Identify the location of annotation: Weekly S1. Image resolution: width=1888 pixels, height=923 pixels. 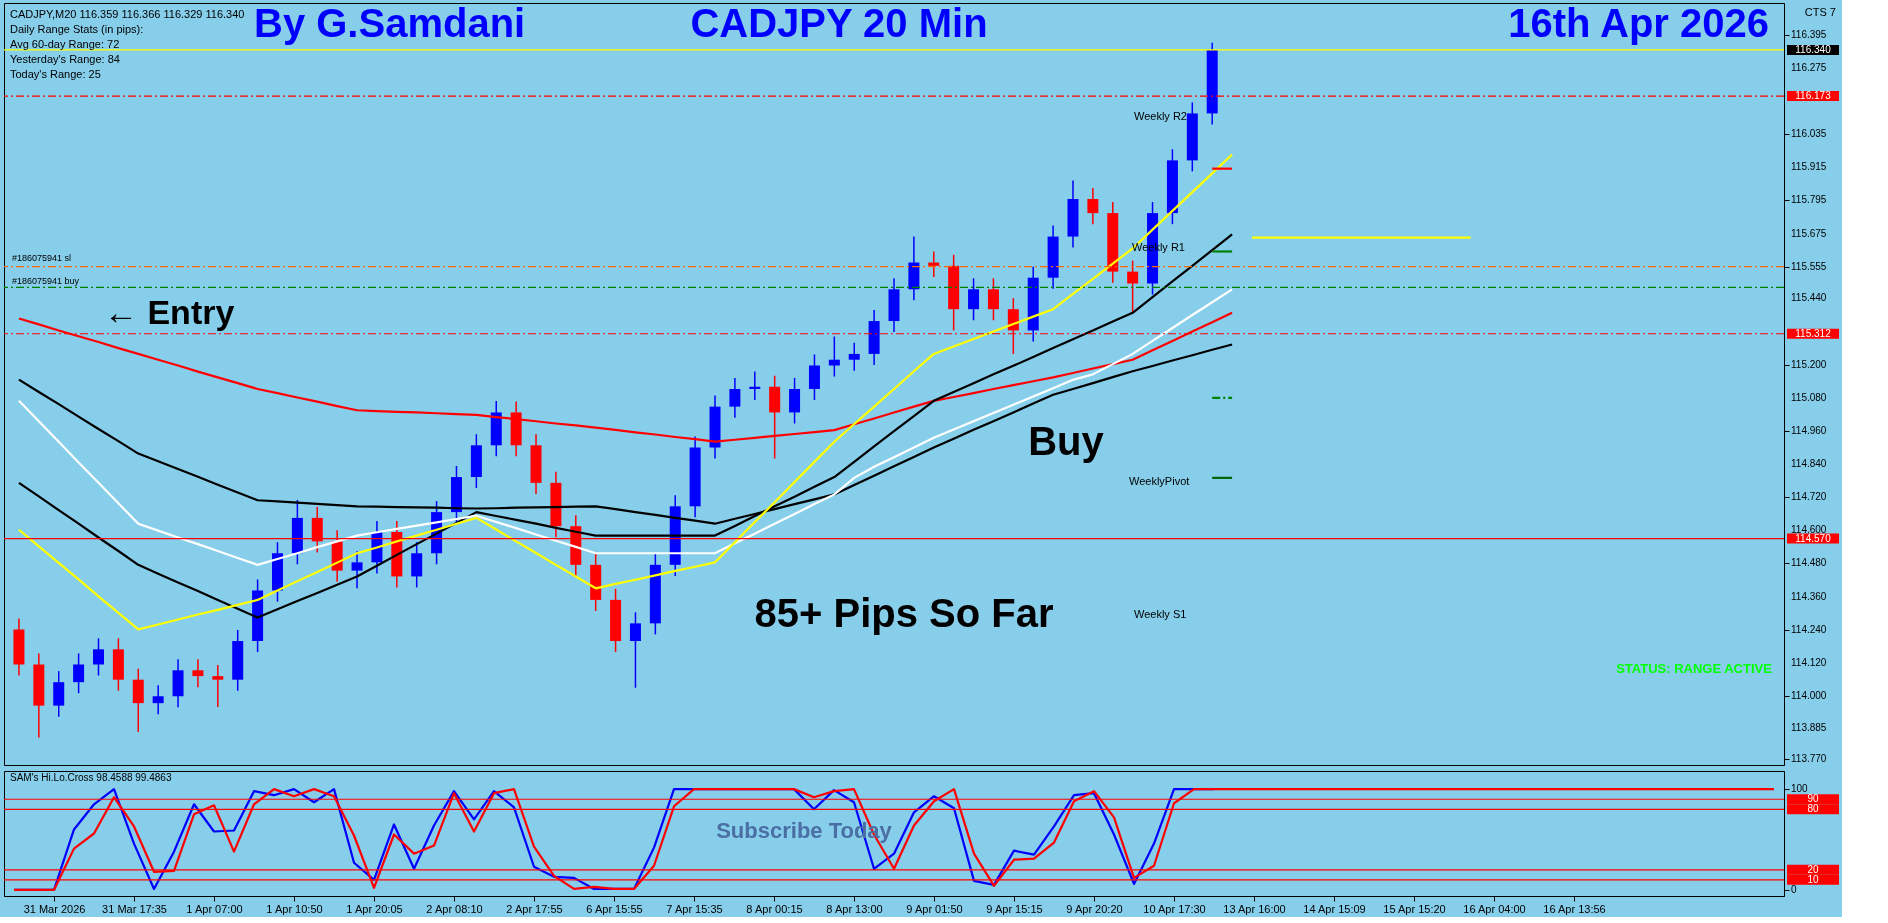
(1160, 614).